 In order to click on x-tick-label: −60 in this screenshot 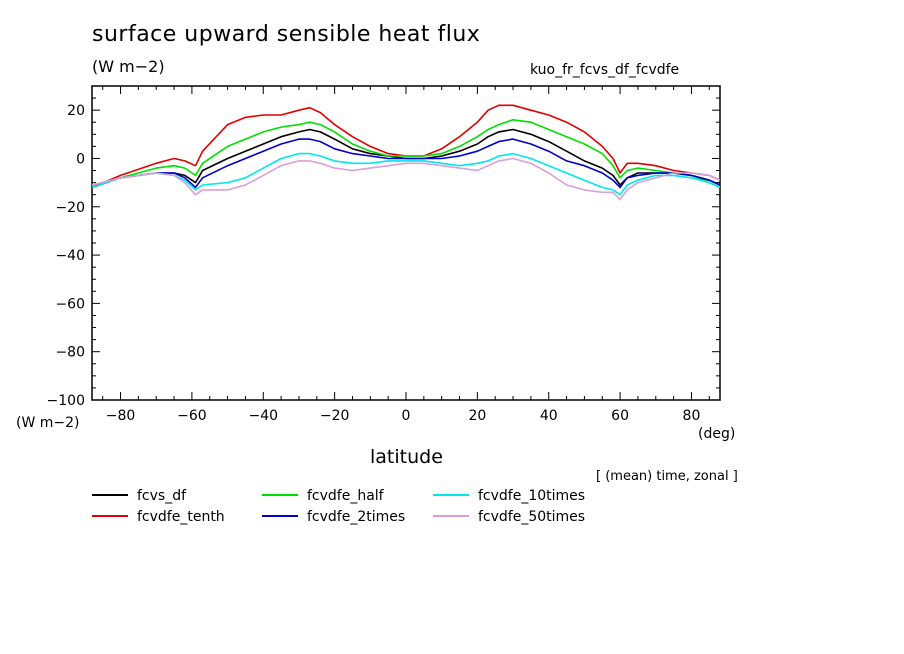, I will do `click(192, 416)`.